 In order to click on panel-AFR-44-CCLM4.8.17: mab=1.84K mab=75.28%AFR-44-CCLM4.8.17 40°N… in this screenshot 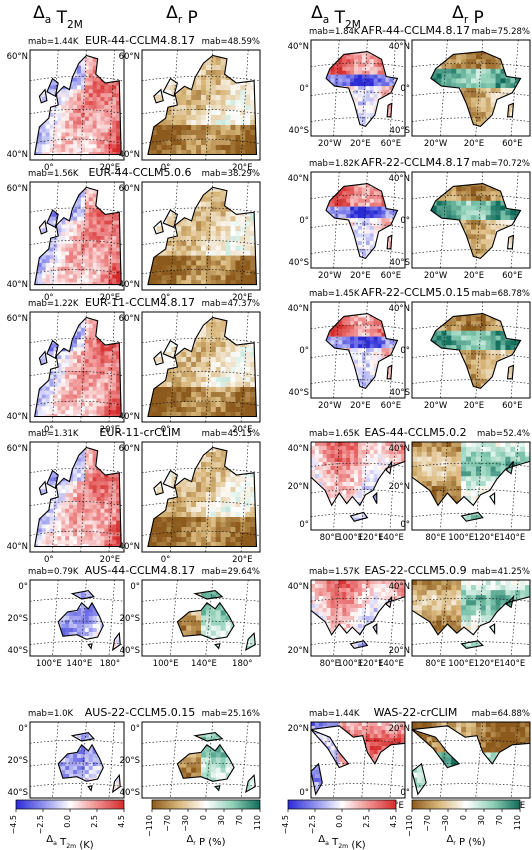, I will do `click(409, 86)`.